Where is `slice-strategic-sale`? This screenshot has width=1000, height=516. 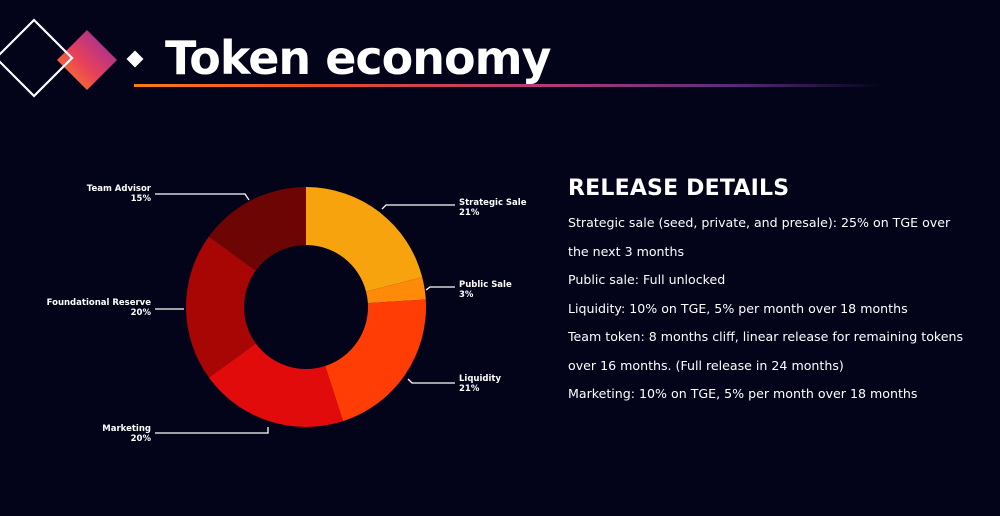 slice-strategic-sale is located at coordinates (364, 239).